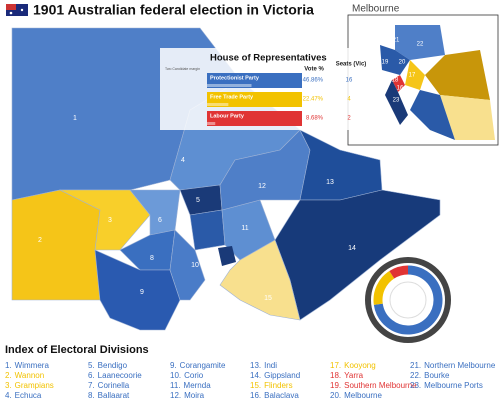  What do you see at coordinates (460, 365) in the screenshot?
I see `division-name: Northern Melbourne` at bounding box center [460, 365].